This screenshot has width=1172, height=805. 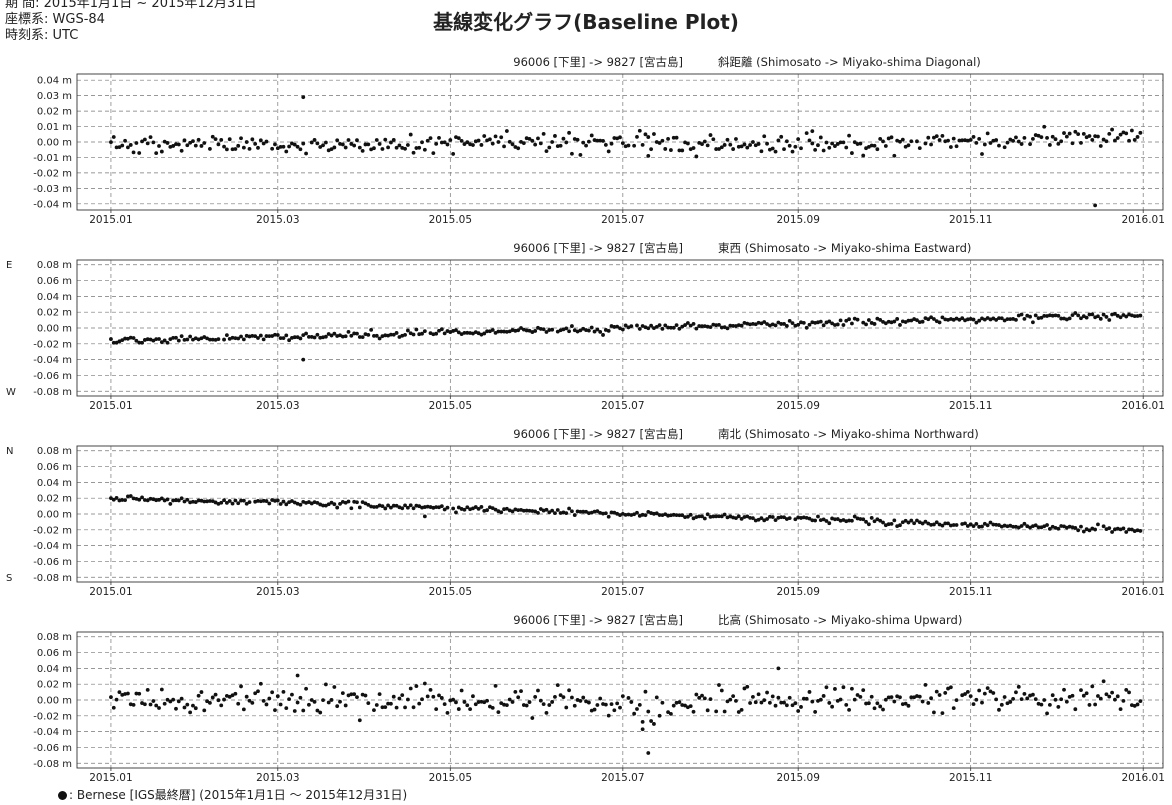 I want to click on y-tick-label: 0.06 m, so click(x=54, y=281).